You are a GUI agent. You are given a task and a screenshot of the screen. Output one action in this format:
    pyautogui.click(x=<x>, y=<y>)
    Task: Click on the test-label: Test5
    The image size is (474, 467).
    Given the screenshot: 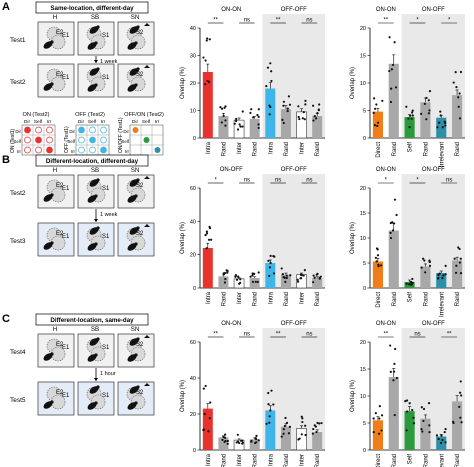 What is the action you would take?
    pyautogui.click(x=18, y=400)
    